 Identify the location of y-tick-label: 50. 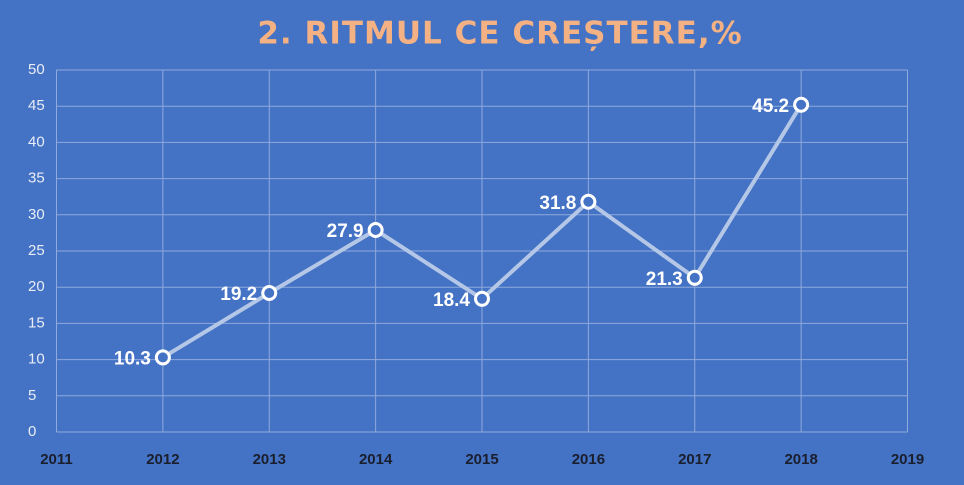
(36, 69).